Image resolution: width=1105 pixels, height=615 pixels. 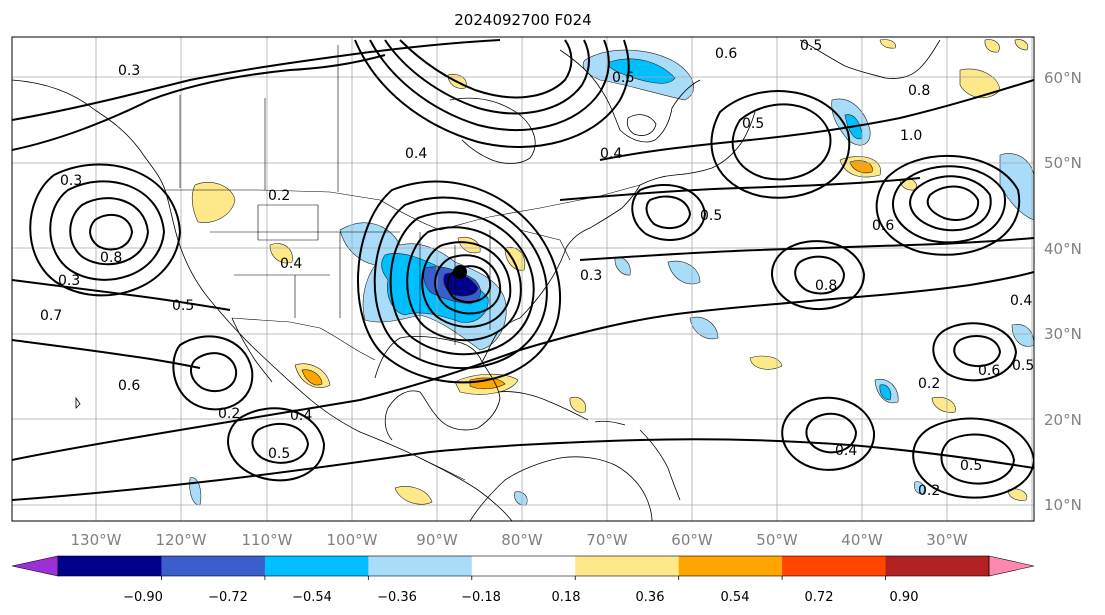 What do you see at coordinates (469, 245) in the screenshot?
I see `shade-yellow-lowcenter` at bounding box center [469, 245].